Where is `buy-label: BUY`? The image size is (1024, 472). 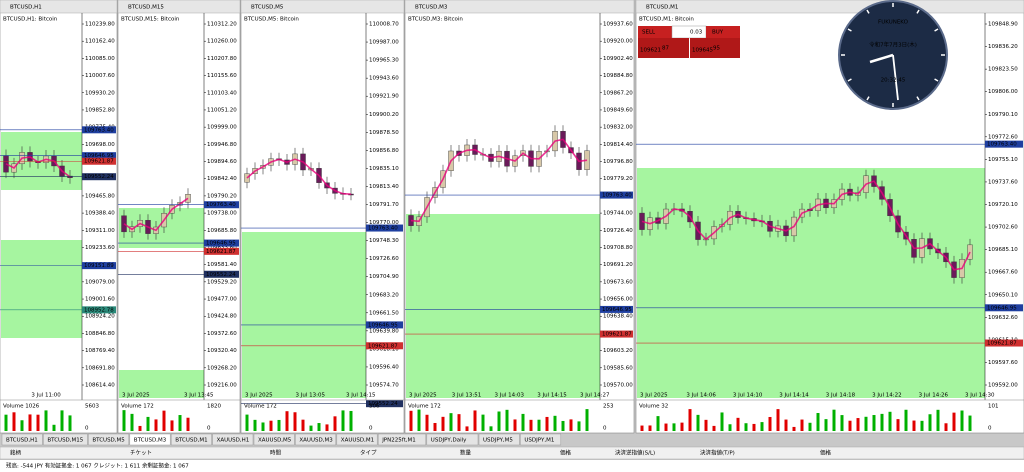
buy-label: BUY is located at coordinates (718, 33).